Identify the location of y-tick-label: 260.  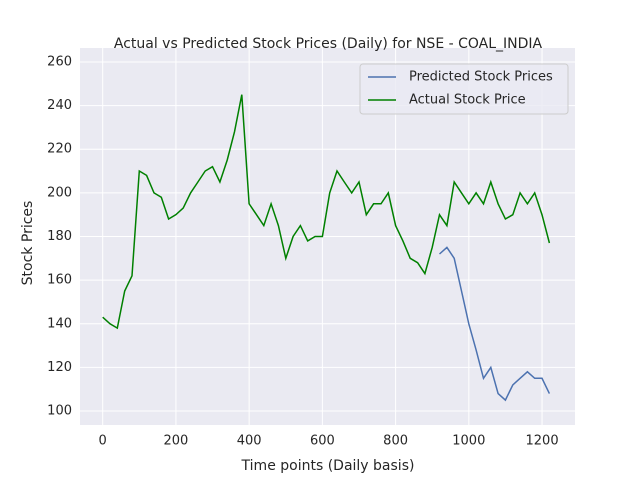
(59, 61).